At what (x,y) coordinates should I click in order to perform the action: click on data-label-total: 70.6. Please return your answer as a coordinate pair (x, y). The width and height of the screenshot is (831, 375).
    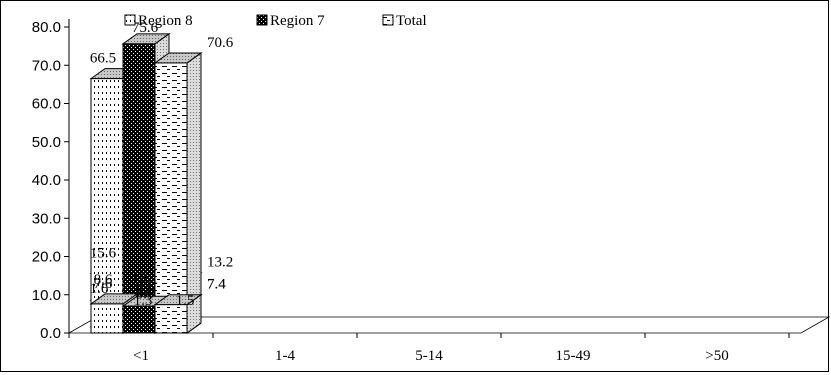
    Looking at the image, I should click on (220, 43).